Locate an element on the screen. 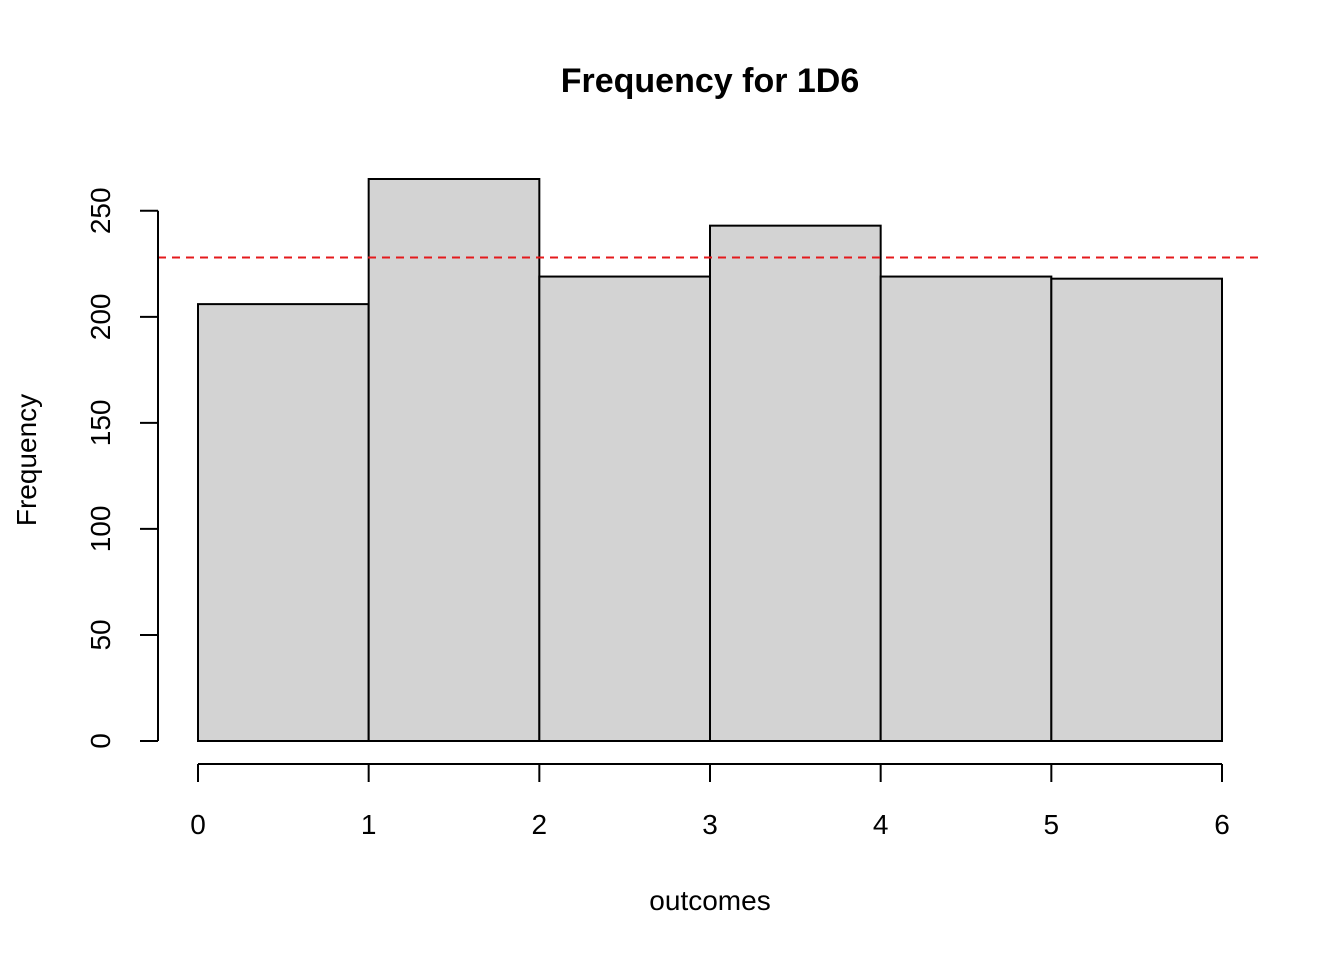 The width and height of the screenshot is (1344, 960). y-tick-label: 0 is located at coordinates (100, 741).